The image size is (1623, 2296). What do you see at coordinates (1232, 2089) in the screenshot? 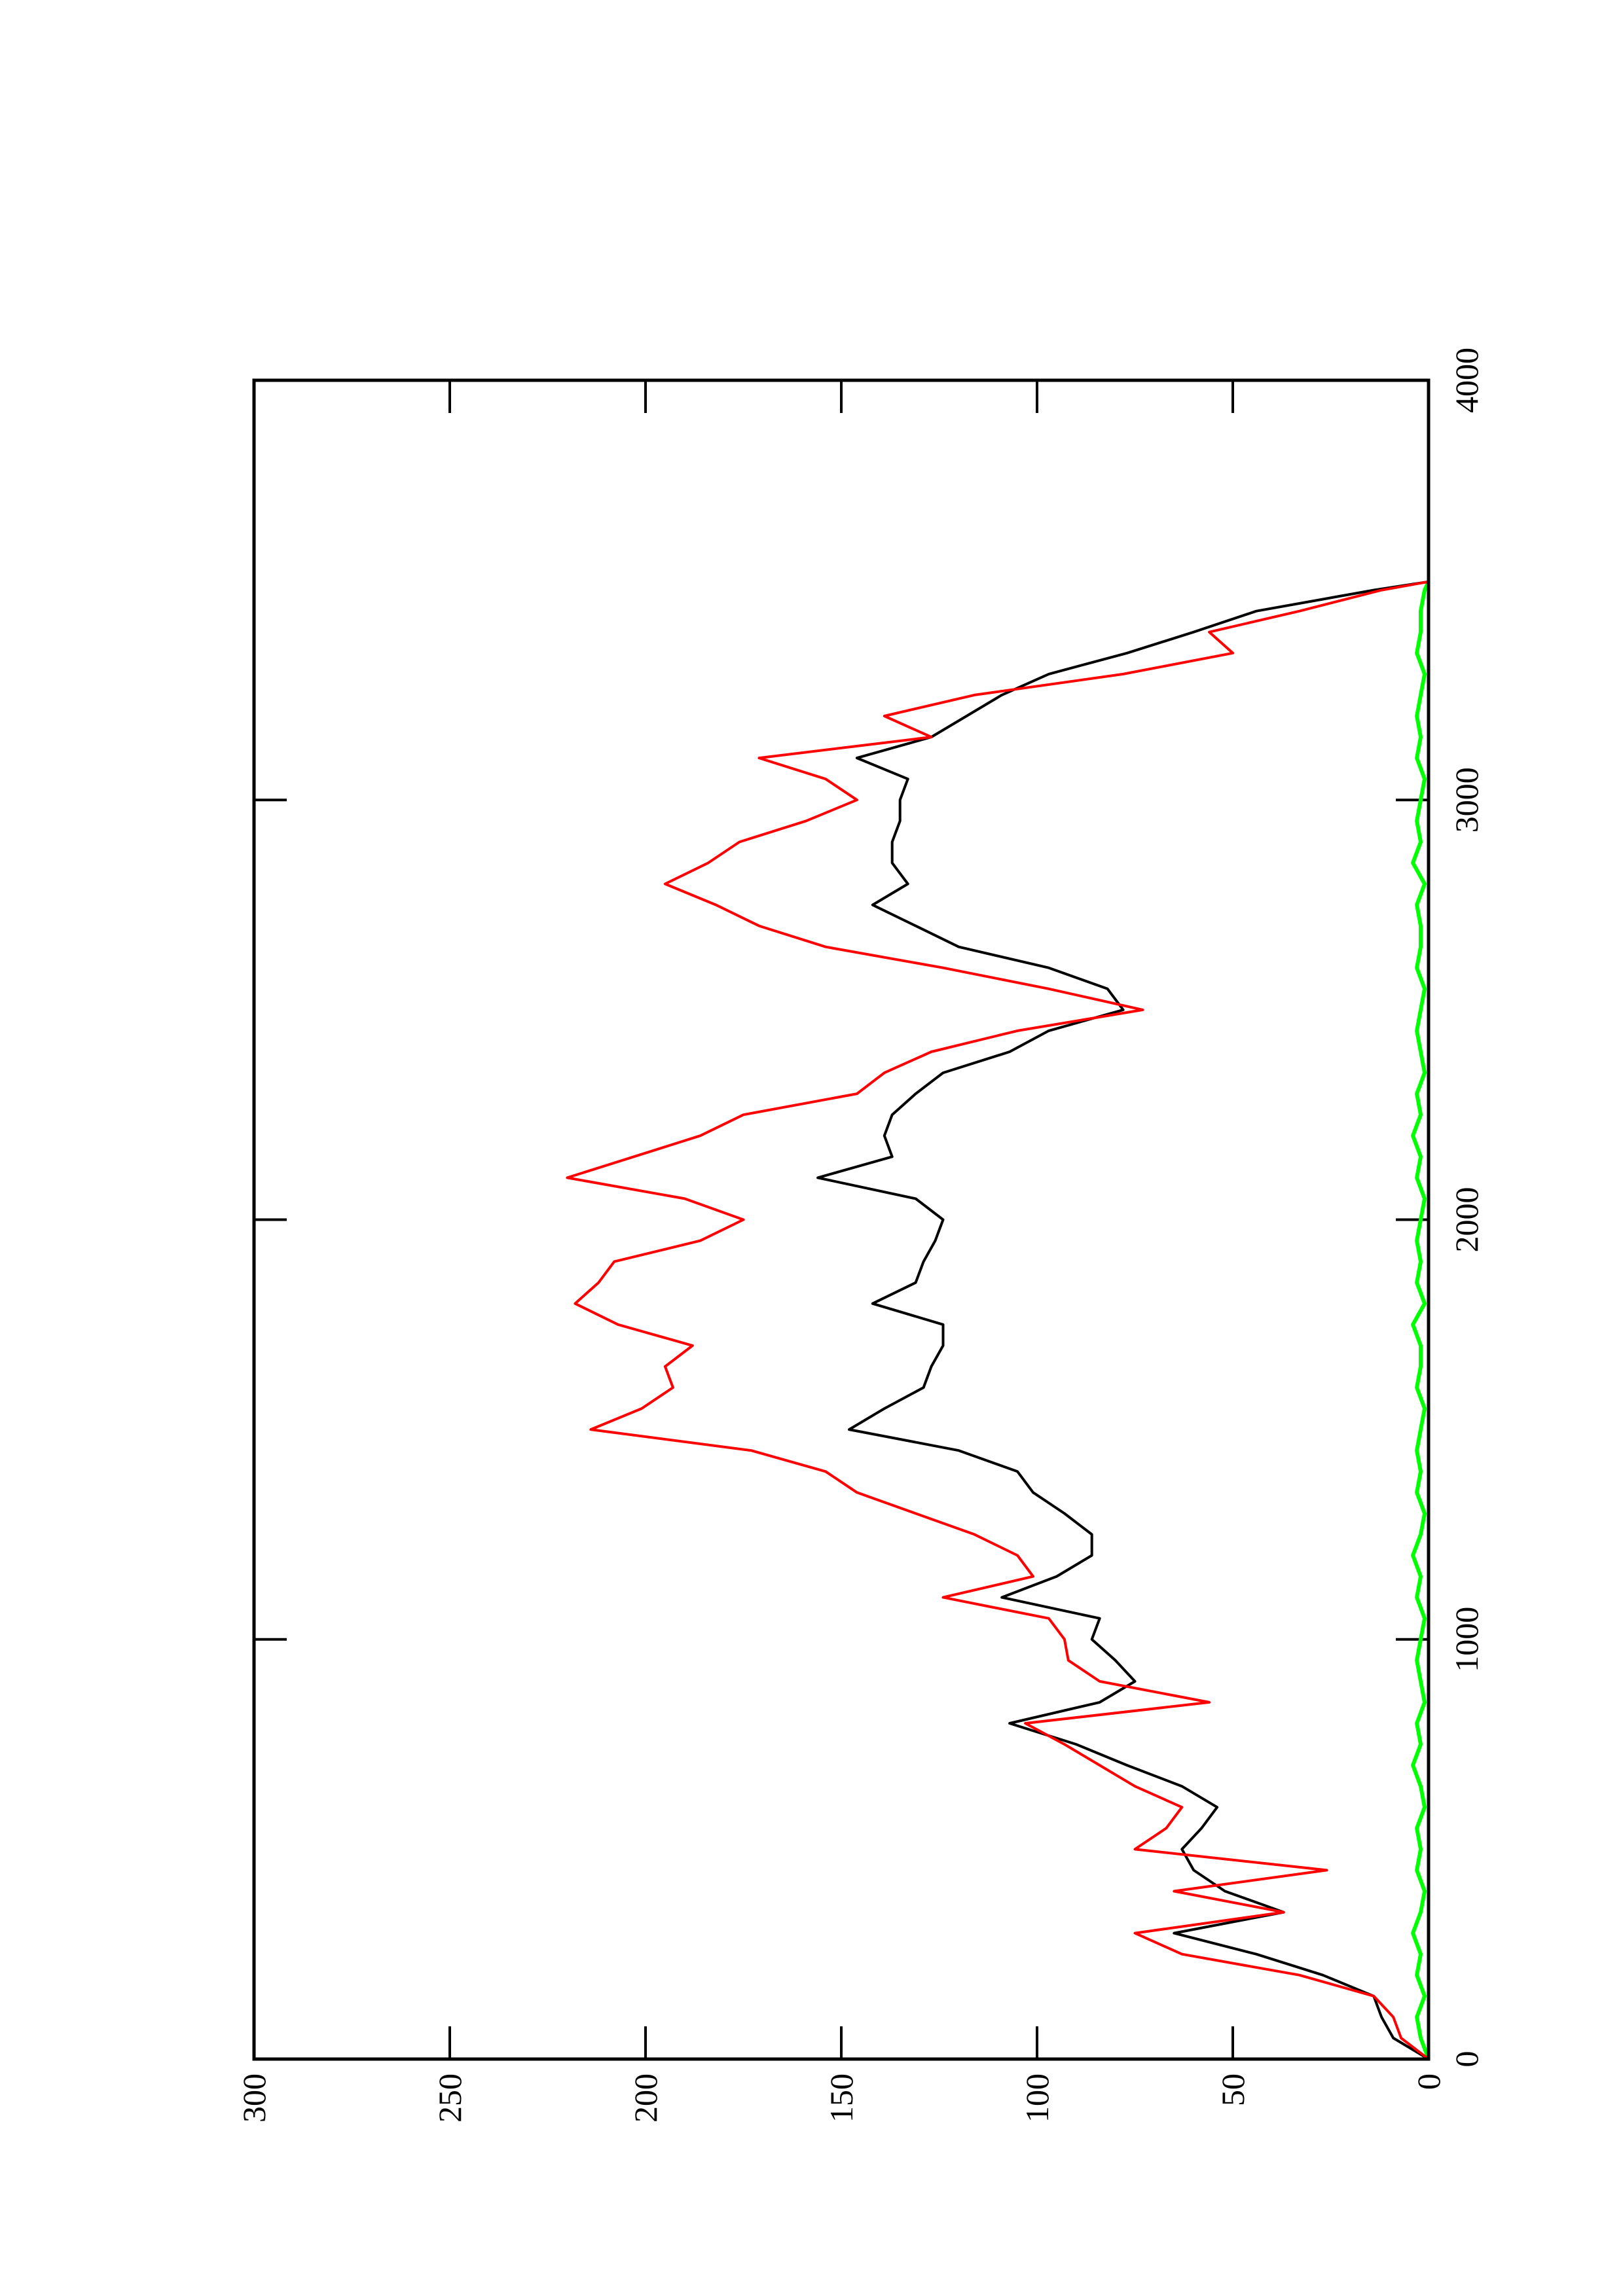
I see `y-tick-label: 50` at bounding box center [1232, 2089].